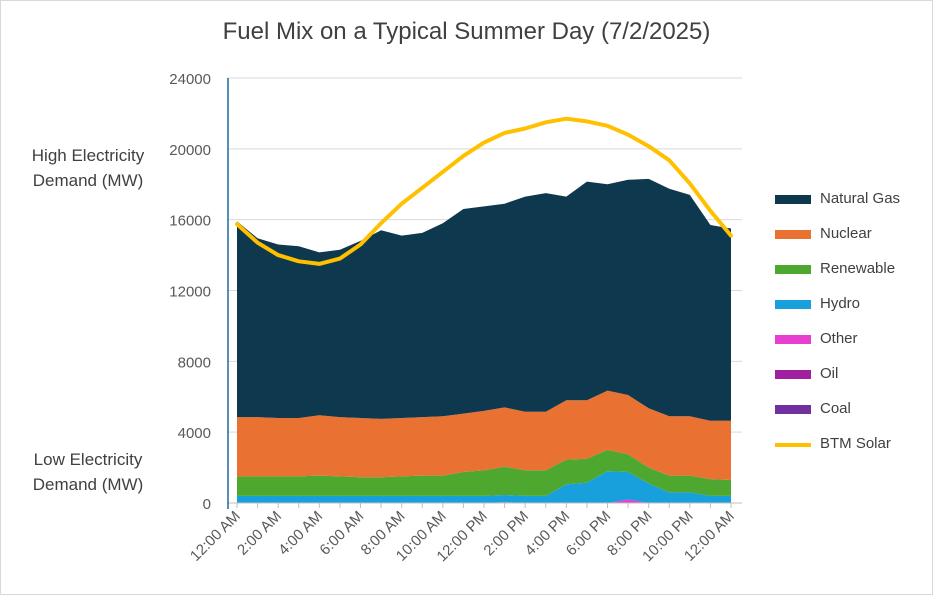 This screenshot has width=933, height=595. Describe the element at coordinates (190, 221) in the screenshot. I see `y-tick-label: 16000` at that location.